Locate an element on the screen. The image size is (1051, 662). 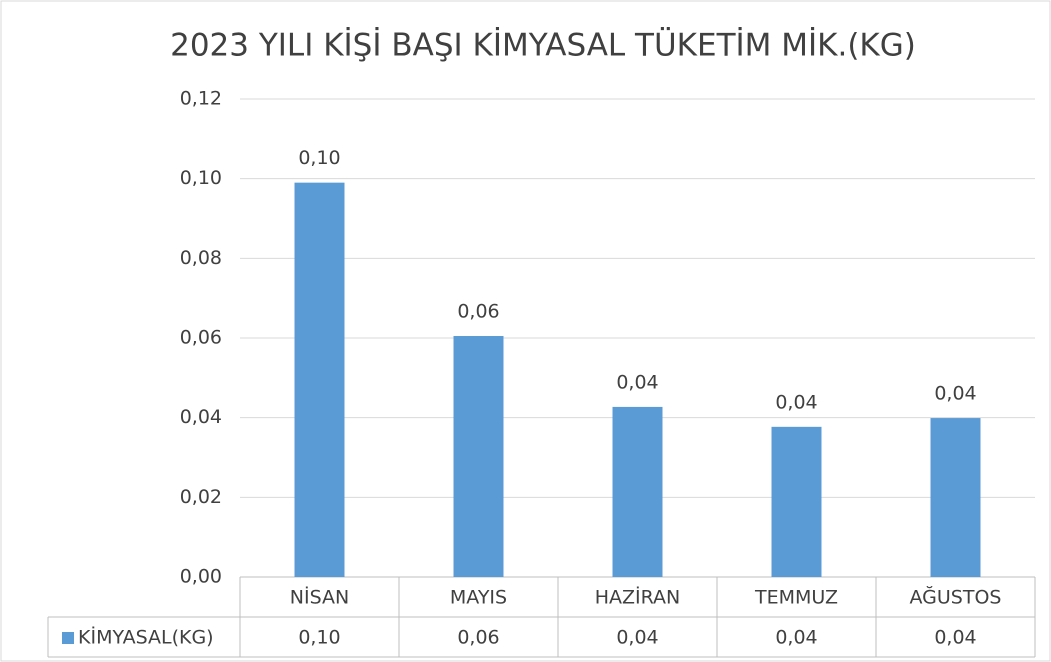
x-tick-label: TEMMUZ is located at coordinates (796, 598).